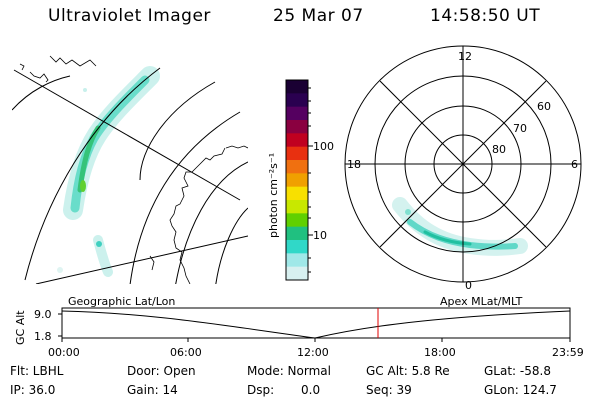 Image resolution: width=600 pixels, height=400 pixels. Describe the element at coordinates (313, 352) in the screenshot. I see `time-tick-1200: 12:00` at that location.